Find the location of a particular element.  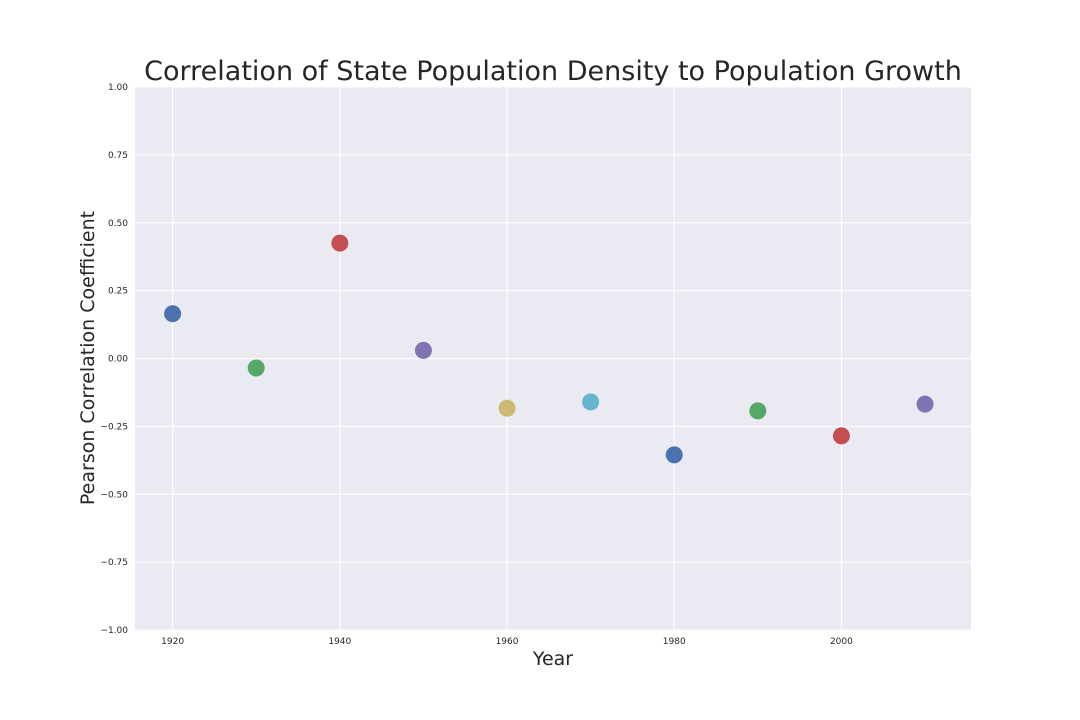

y-axis-label: Pearson Correlation Coefficient is located at coordinates (88, 358).